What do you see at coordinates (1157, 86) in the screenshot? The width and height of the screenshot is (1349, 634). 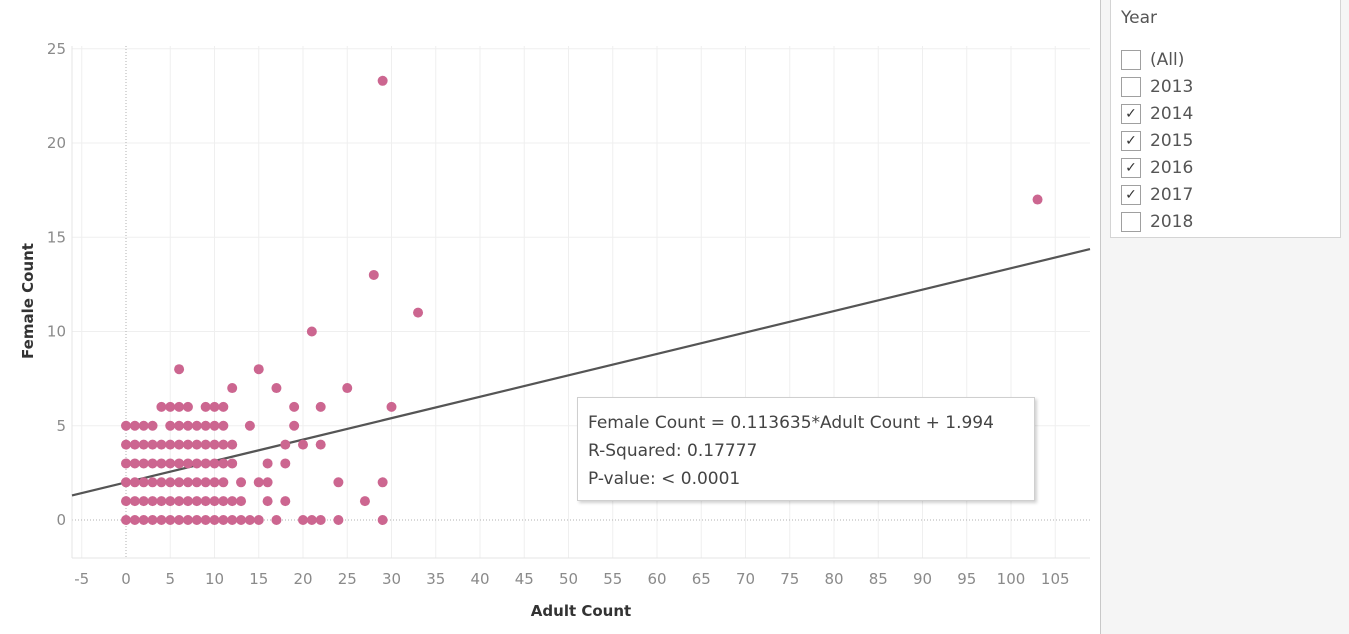 I see `filter-item: 2013` at bounding box center [1157, 86].